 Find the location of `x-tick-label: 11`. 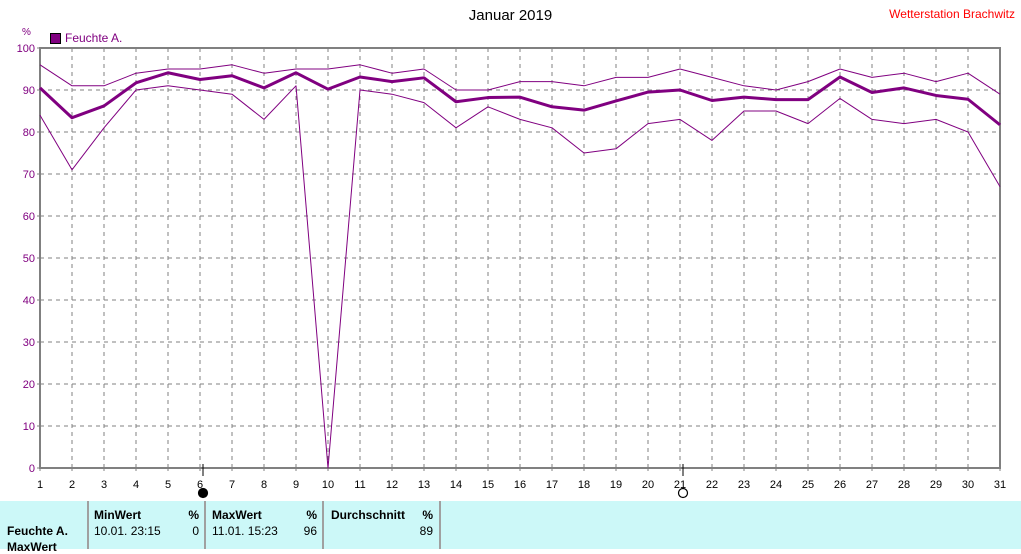

x-tick-label: 11 is located at coordinates (359, 485).